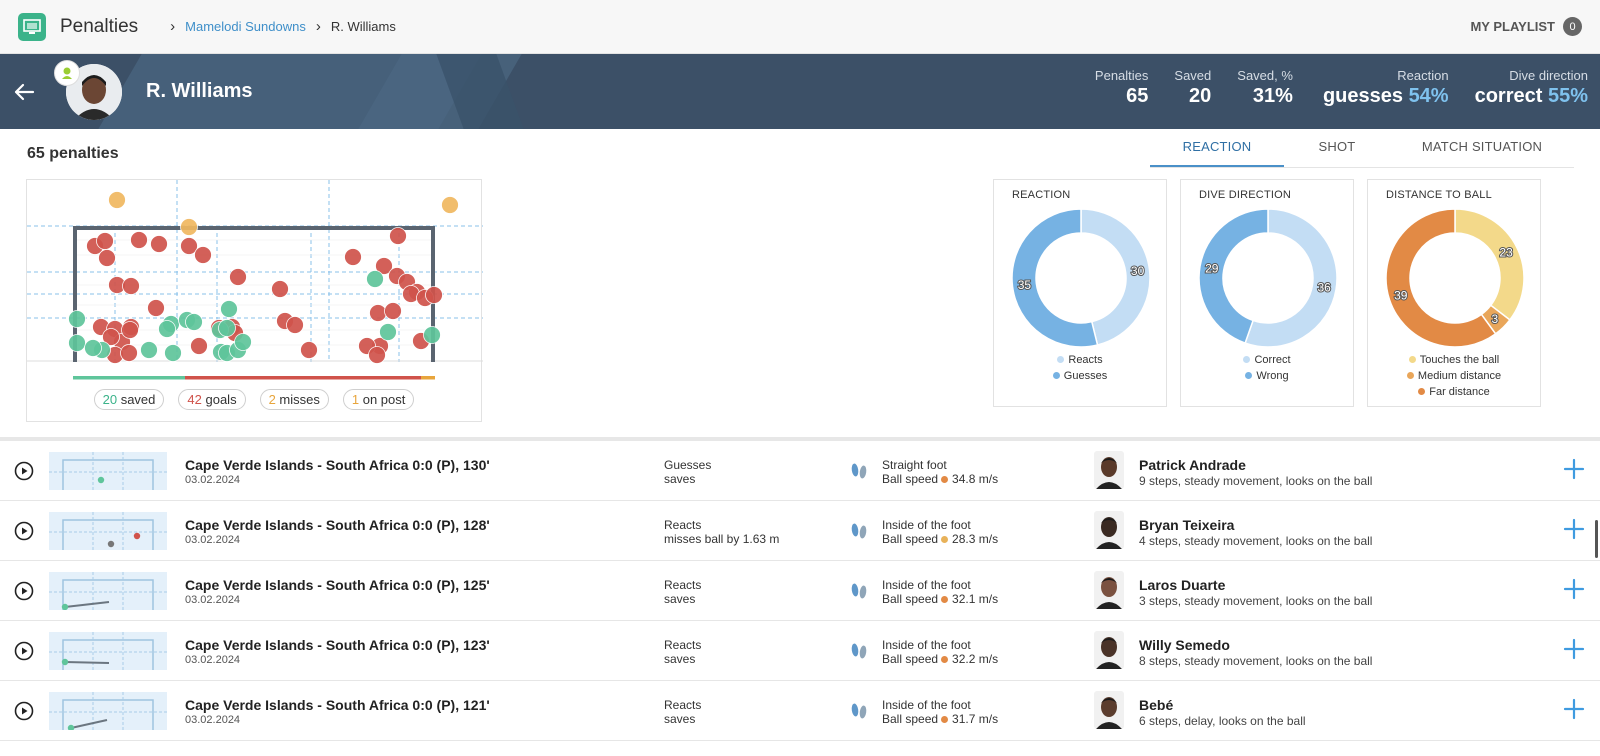 This screenshot has width=1600, height=756. I want to click on tab-reaction: REACTION, so click(1217, 148).